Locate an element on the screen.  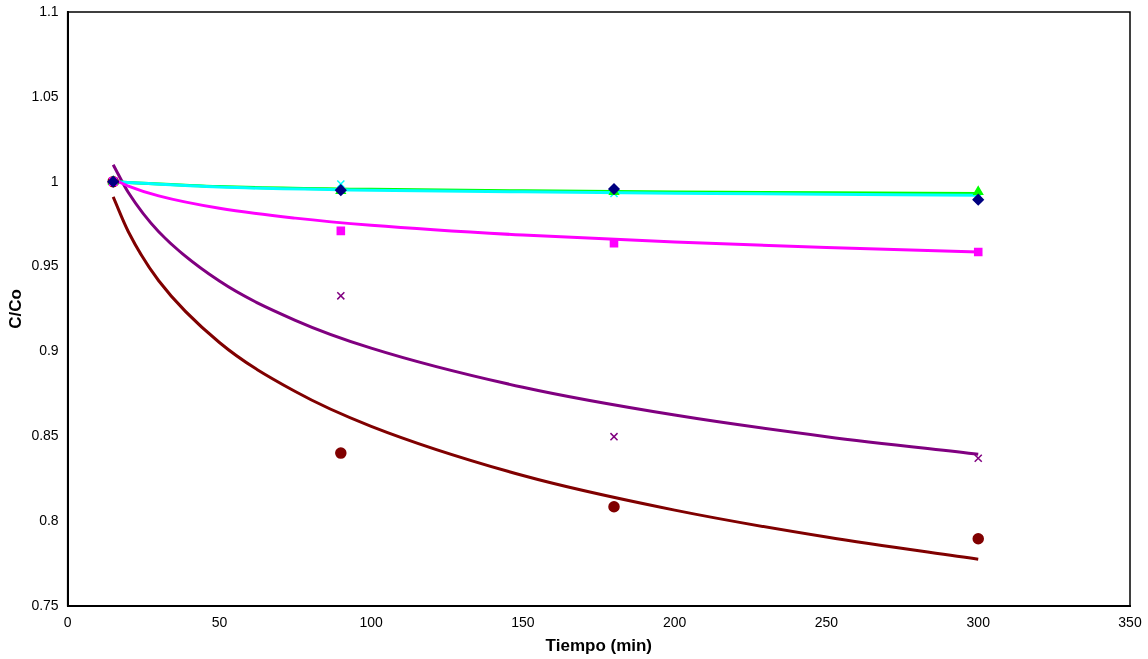
x-axis-title: Tiempo (min) is located at coordinates (599, 646).